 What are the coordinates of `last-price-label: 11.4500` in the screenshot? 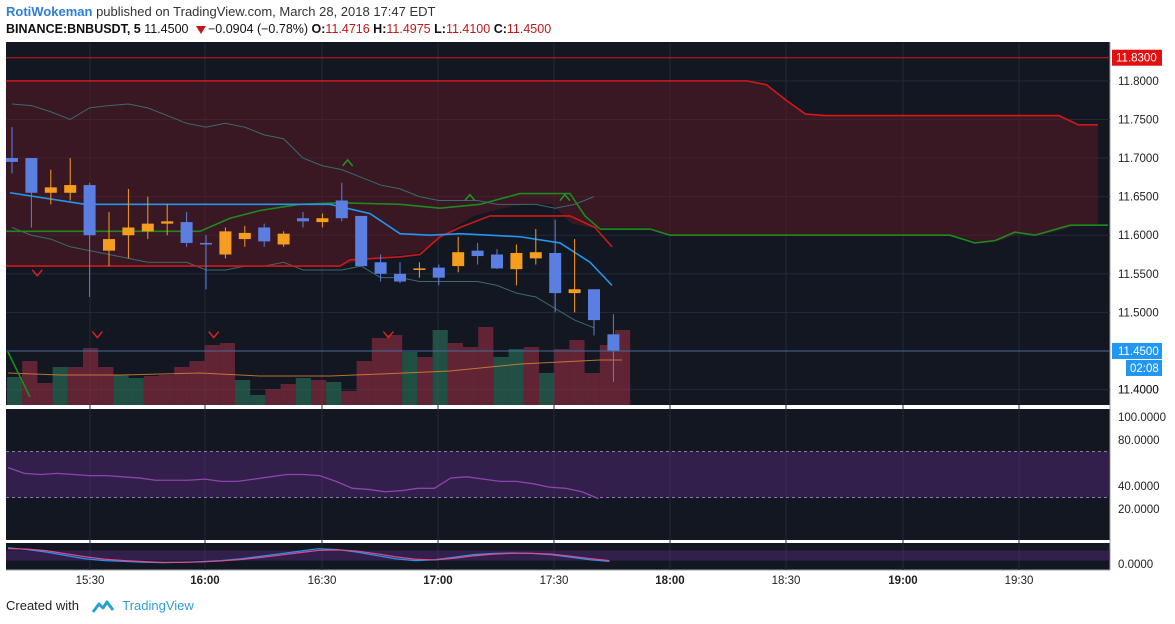 It's located at (1138, 352).